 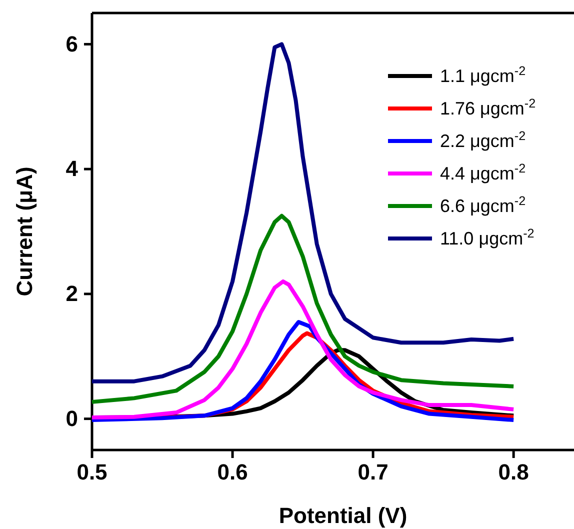 I want to click on legend-label: 11.0 μgcm$^{-2}$, so click(x=487, y=237).